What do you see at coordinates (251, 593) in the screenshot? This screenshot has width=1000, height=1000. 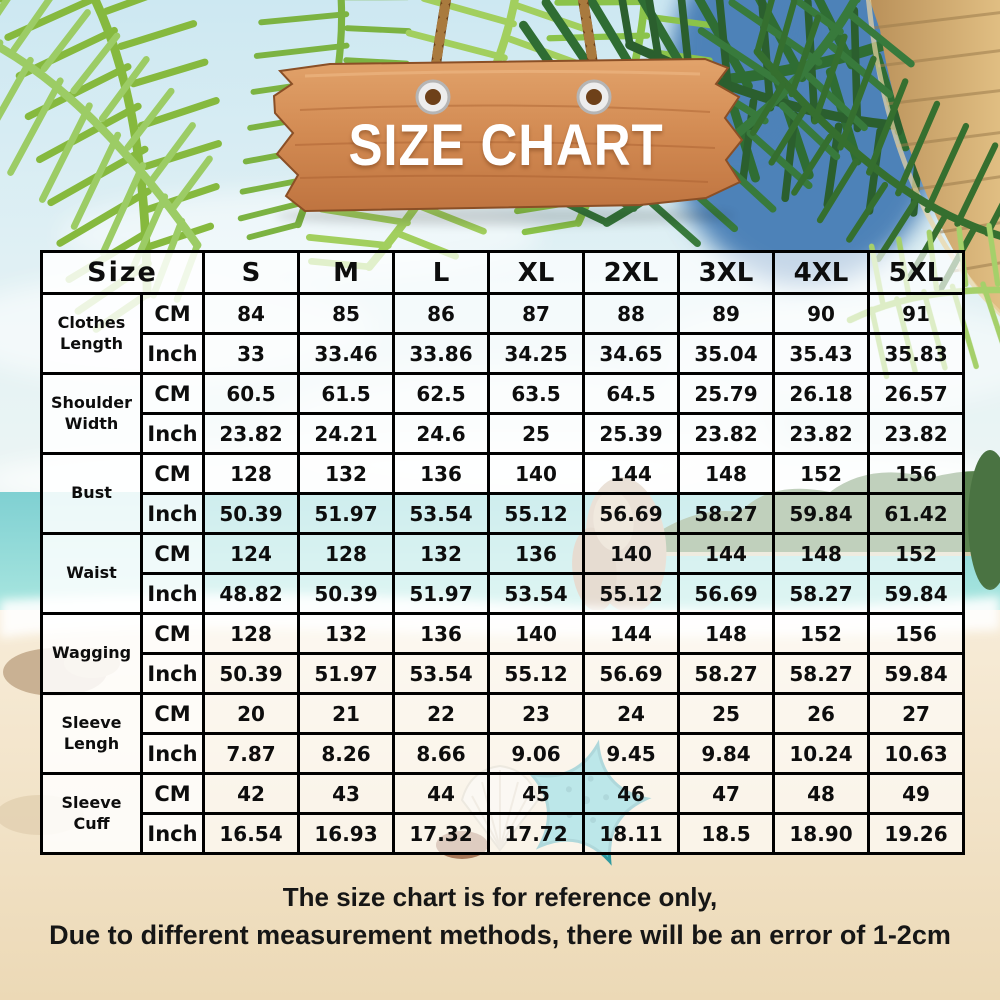 I see `cell-3-inch-0: 48.82` at bounding box center [251, 593].